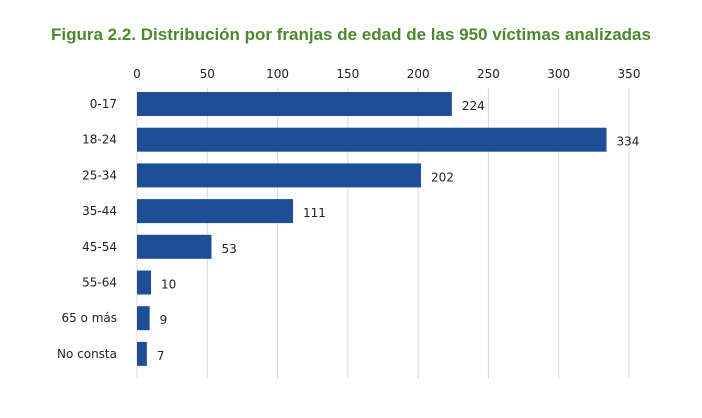 This screenshot has width=702, height=418. I want to click on x-tick-label: 50, so click(207, 74).